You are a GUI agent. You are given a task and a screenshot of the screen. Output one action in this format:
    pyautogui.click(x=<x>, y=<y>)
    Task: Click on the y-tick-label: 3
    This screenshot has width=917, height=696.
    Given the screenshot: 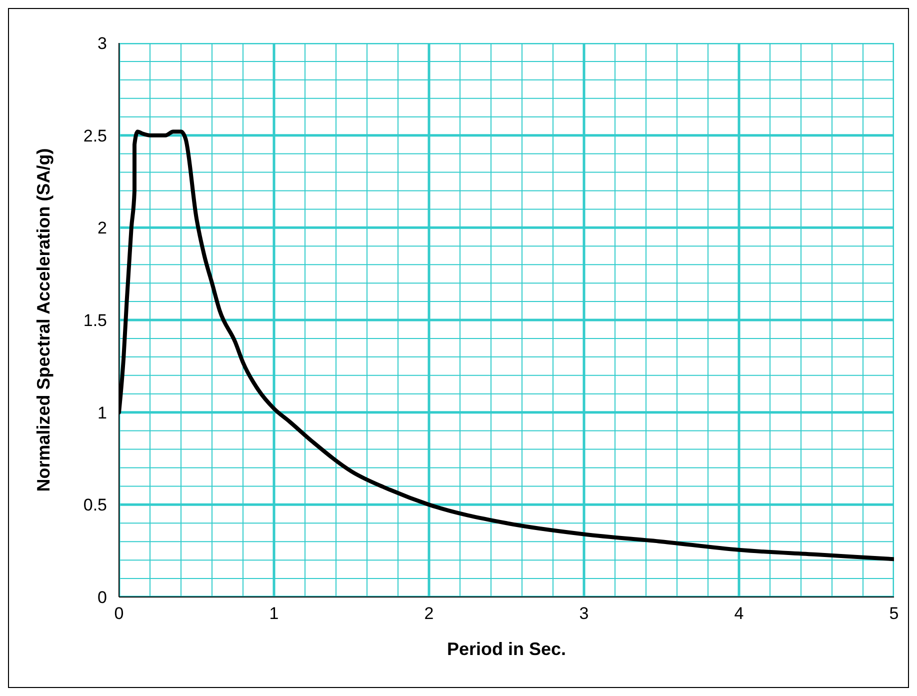 What is the action you would take?
    pyautogui.click(x=102, y=43)
    